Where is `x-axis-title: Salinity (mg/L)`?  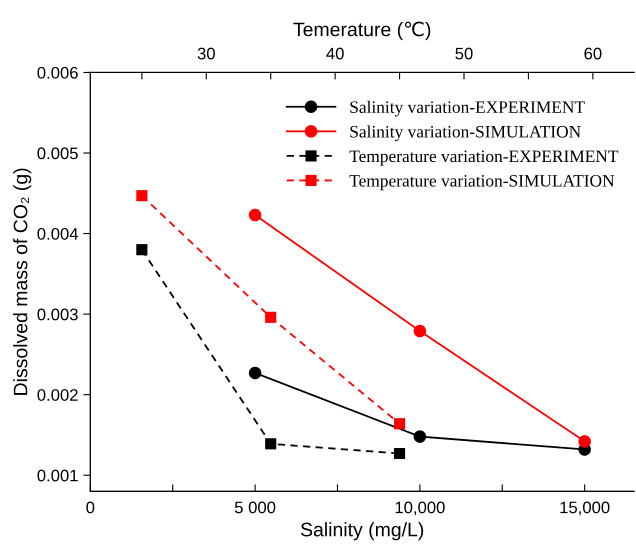 x-axis-title: Salinity (mg/L) is located at coordinates (362, 531).